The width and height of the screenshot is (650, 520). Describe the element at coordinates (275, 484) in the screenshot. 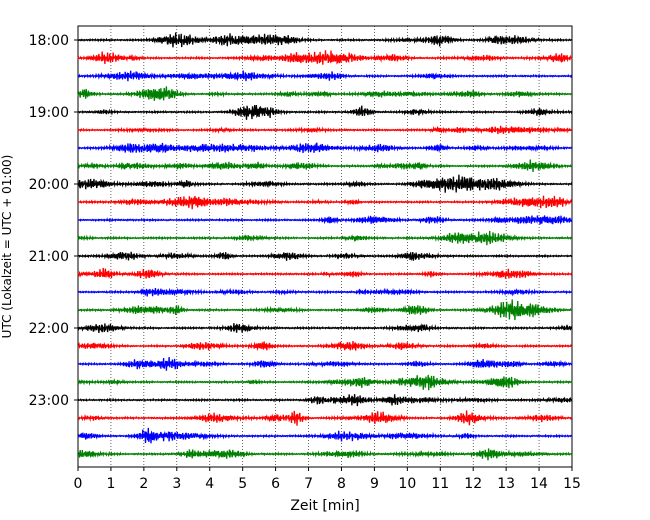

I see `x-tick-label: 6` at that location.